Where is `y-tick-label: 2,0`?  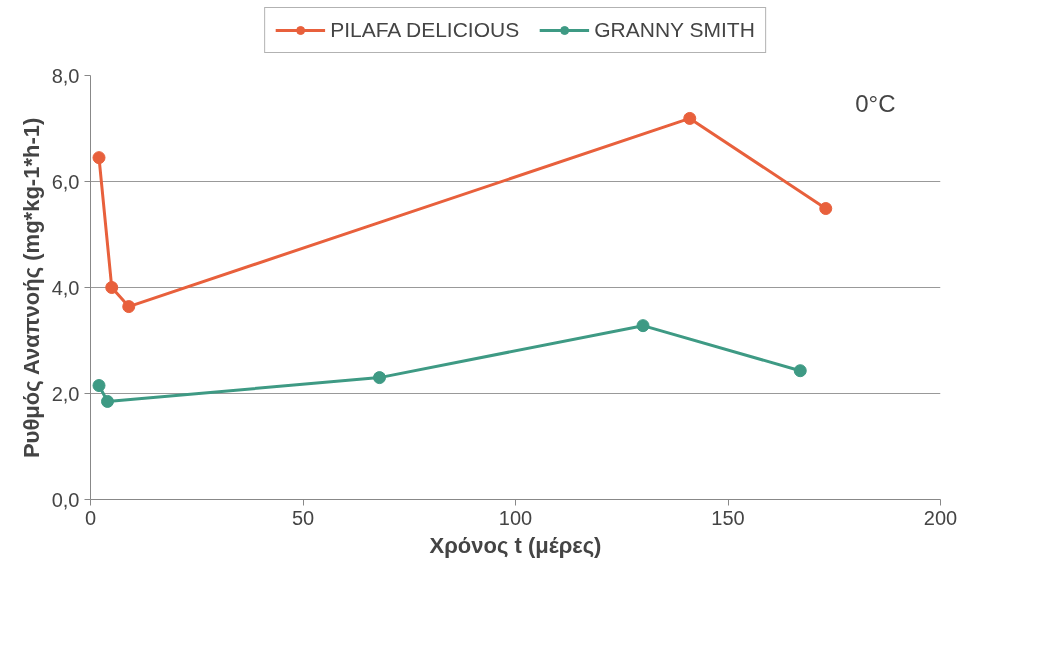 y-tick-label: 2,0 is located at coordinates (65, 393).